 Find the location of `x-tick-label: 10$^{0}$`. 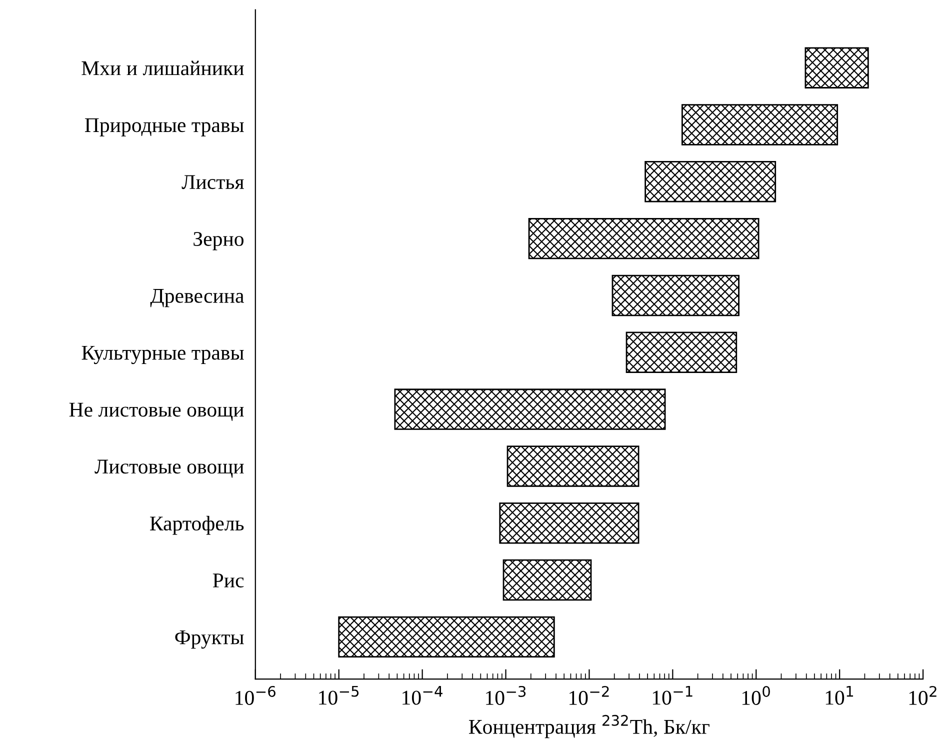

x-tick-label: 10$^{0}$ is located at coordinates (756, 695).